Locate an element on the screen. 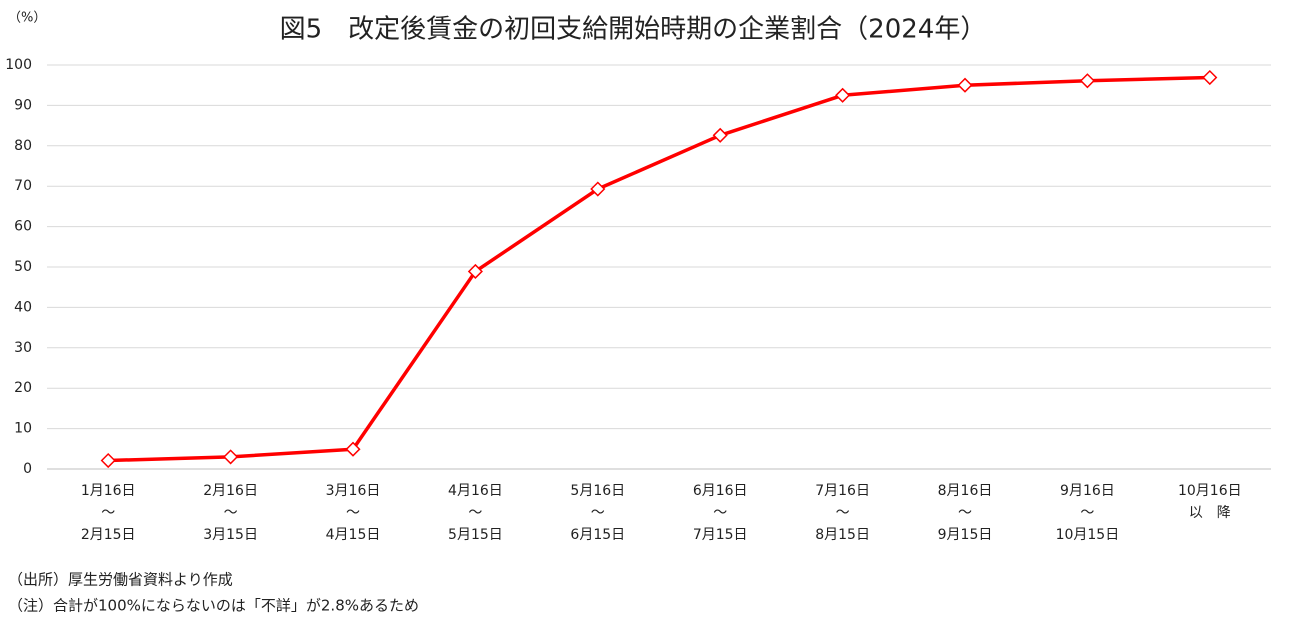  note: （出所）厚生労働省資料より作成 is located at coordinates (120, 580).